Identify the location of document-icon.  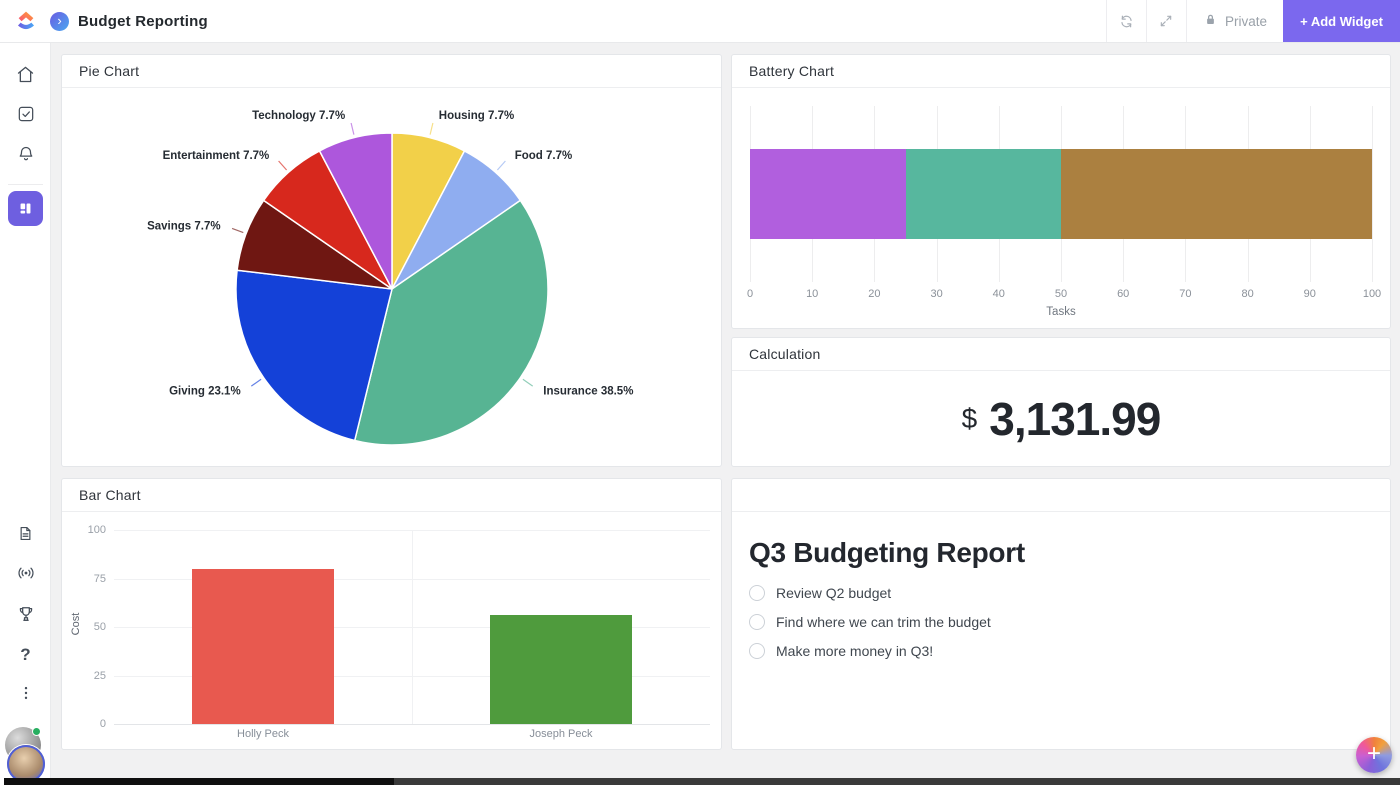
(25, 533).